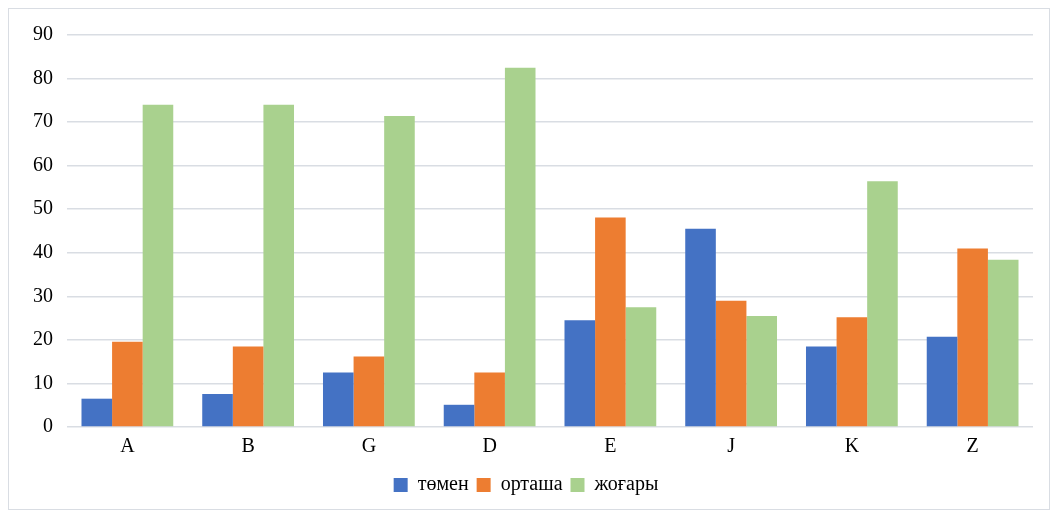 The image size is (1060, 520). I want to click on y-tick-label: 80, so click(43, 76).